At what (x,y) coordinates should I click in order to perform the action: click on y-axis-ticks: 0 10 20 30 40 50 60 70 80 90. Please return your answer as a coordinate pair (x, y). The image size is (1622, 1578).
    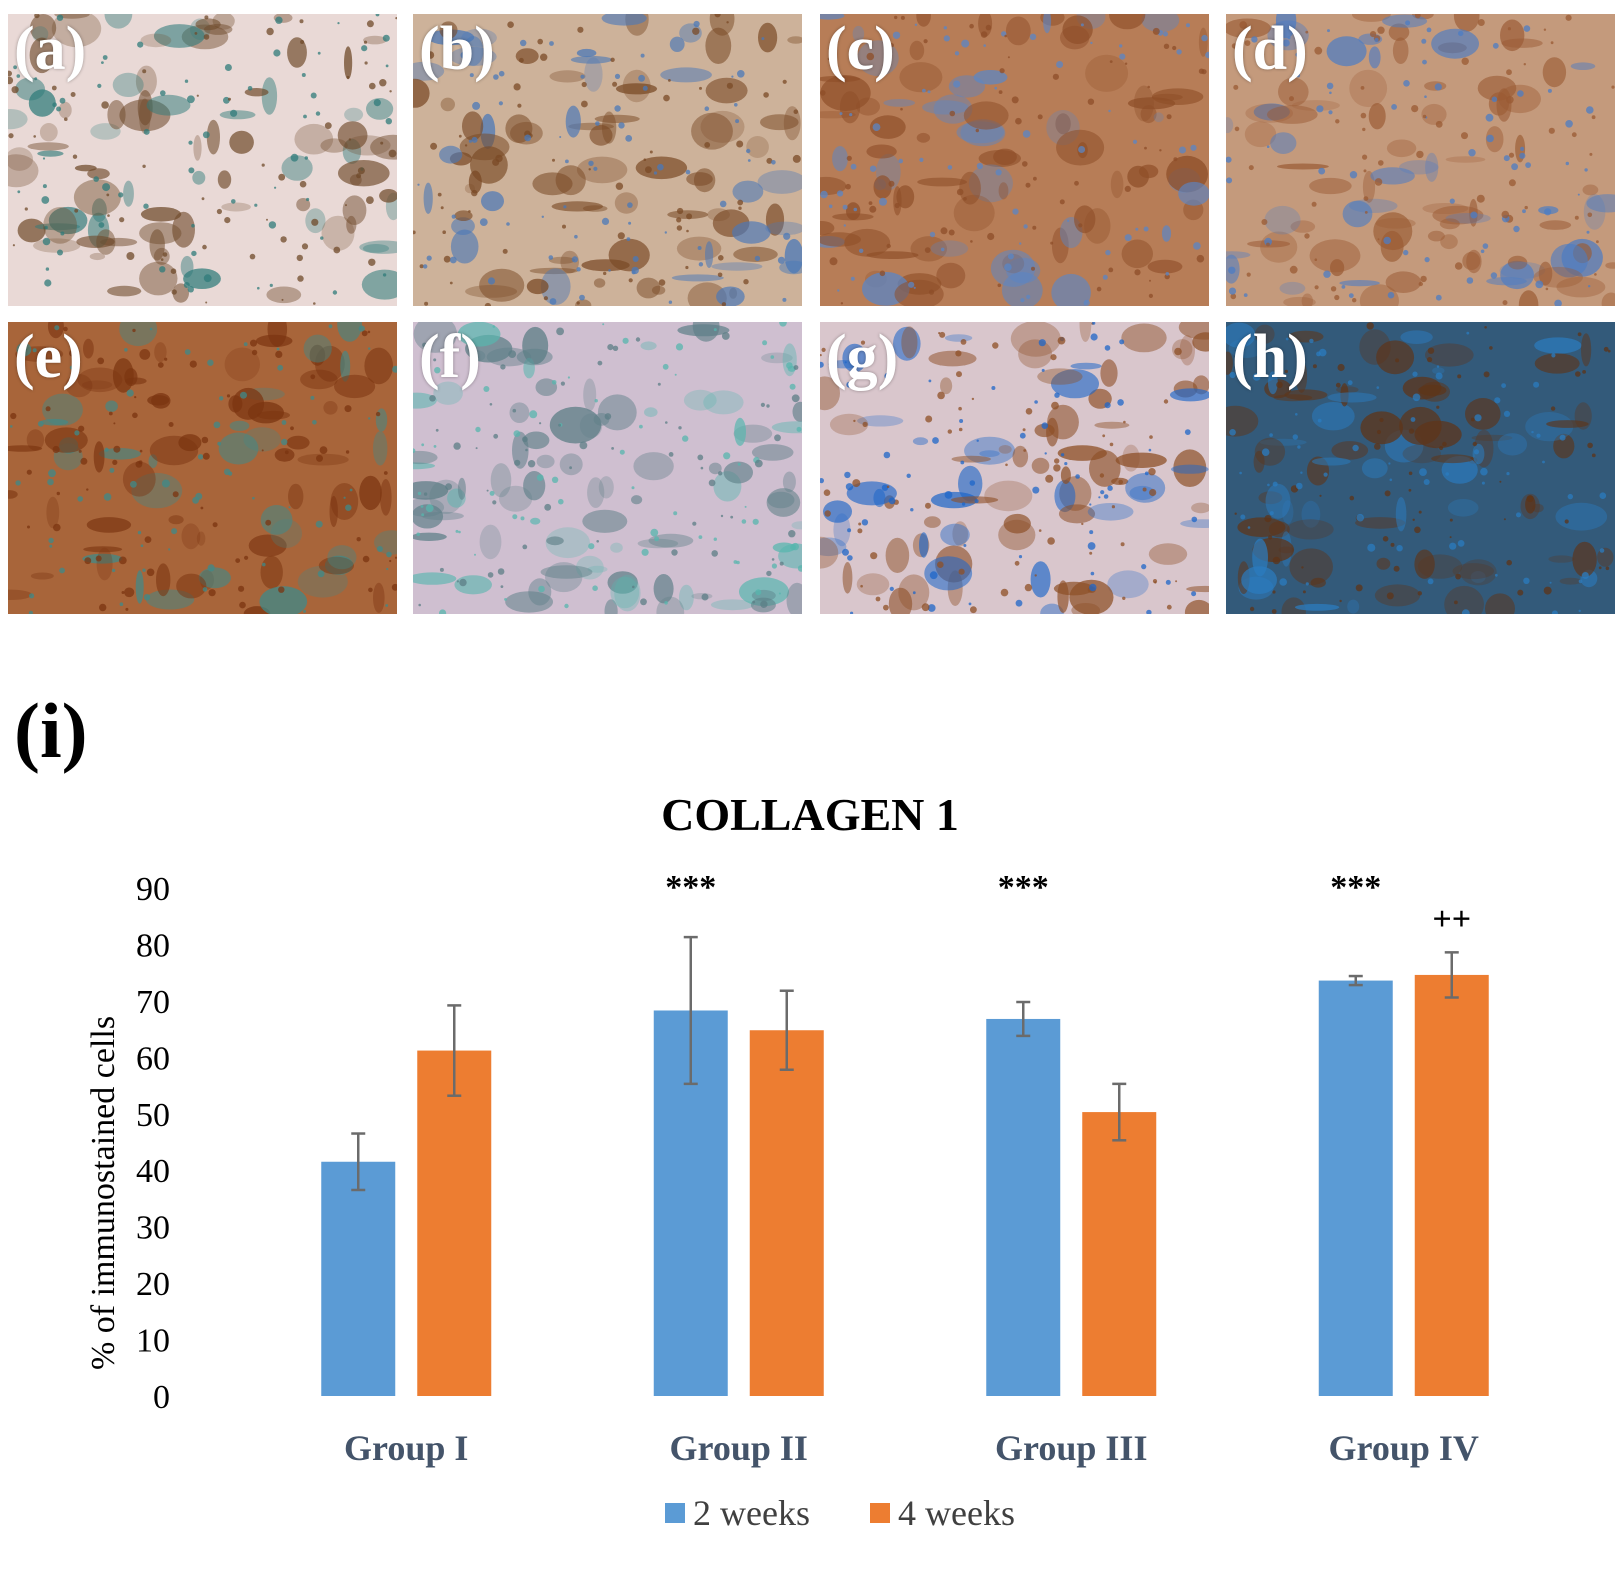
    Looking at the image, I should click on (153, 1143).